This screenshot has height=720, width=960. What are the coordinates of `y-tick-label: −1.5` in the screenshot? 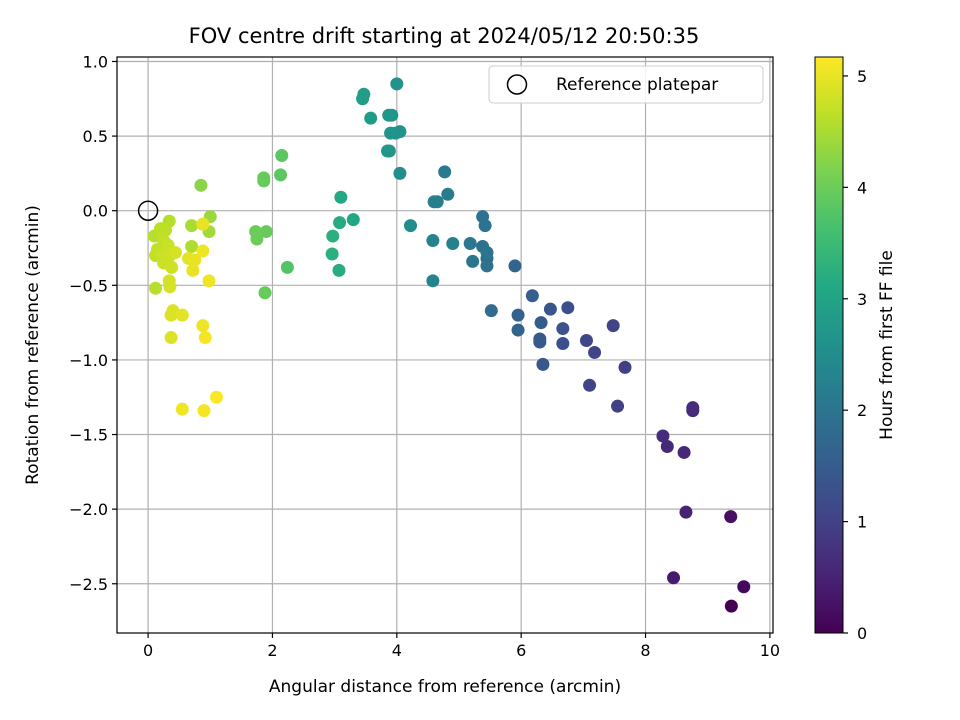 It's located at (88, 435).